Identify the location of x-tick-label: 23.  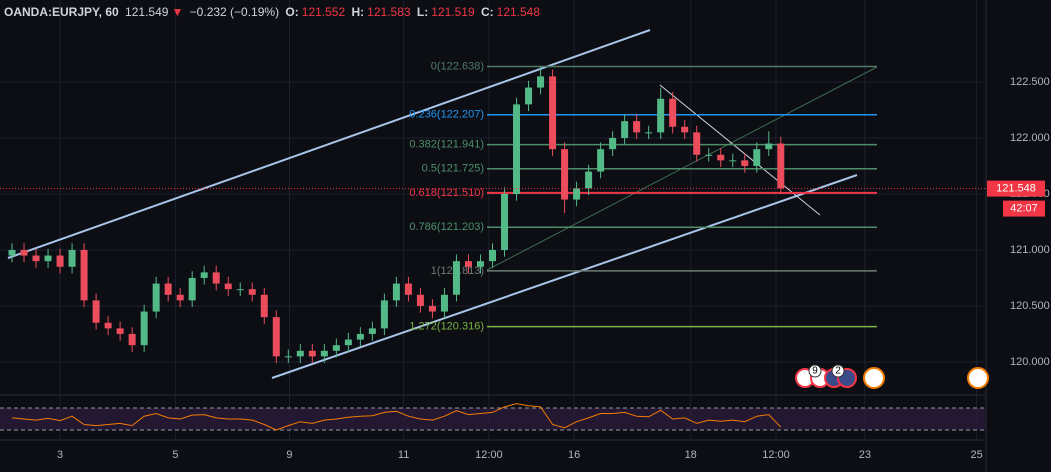
(865, 455).